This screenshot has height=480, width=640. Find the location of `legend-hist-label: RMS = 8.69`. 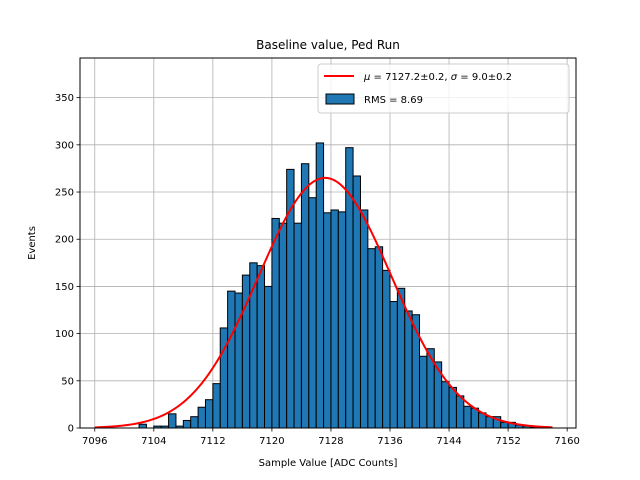

legend-hist-label: RMS = 8.69 is located at coordinates (393, 100).